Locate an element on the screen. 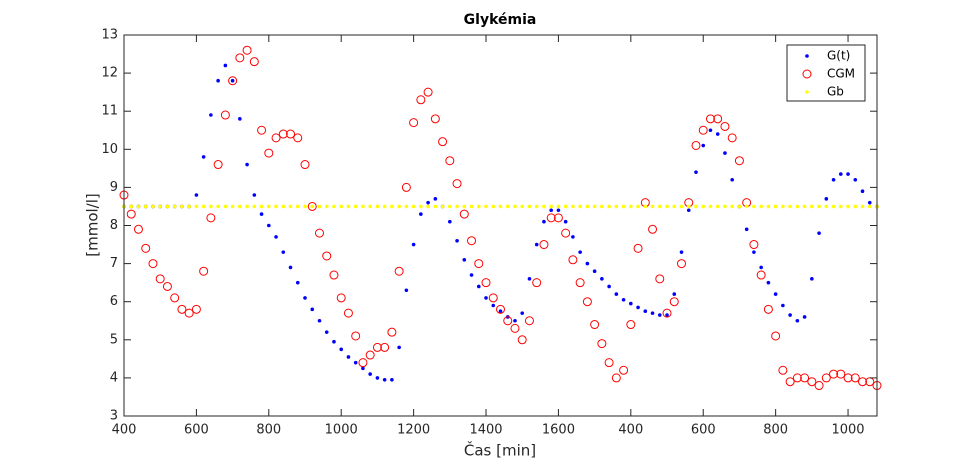 The width and height of the screenshot is (969, 467). x-tick-label: 1400 is located at coordinates (485, 430).